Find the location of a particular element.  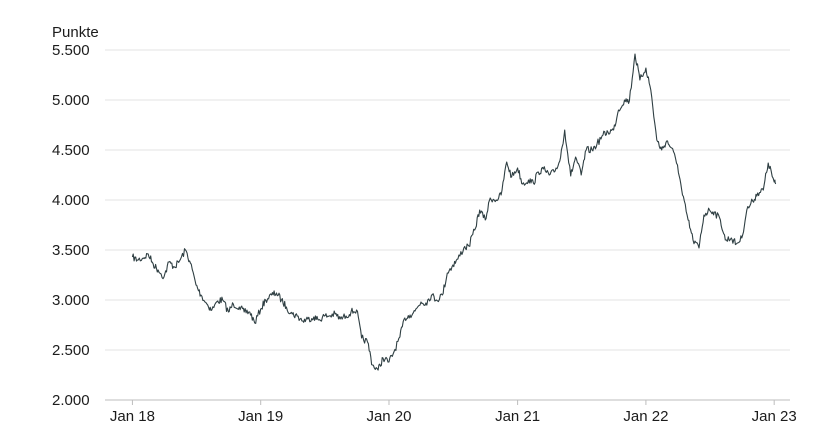

y-axis-ticks: 2.000 2.500 3.000 3.500 4.000 4.500 5.000 5.500 is located at coordinates (71, 225).